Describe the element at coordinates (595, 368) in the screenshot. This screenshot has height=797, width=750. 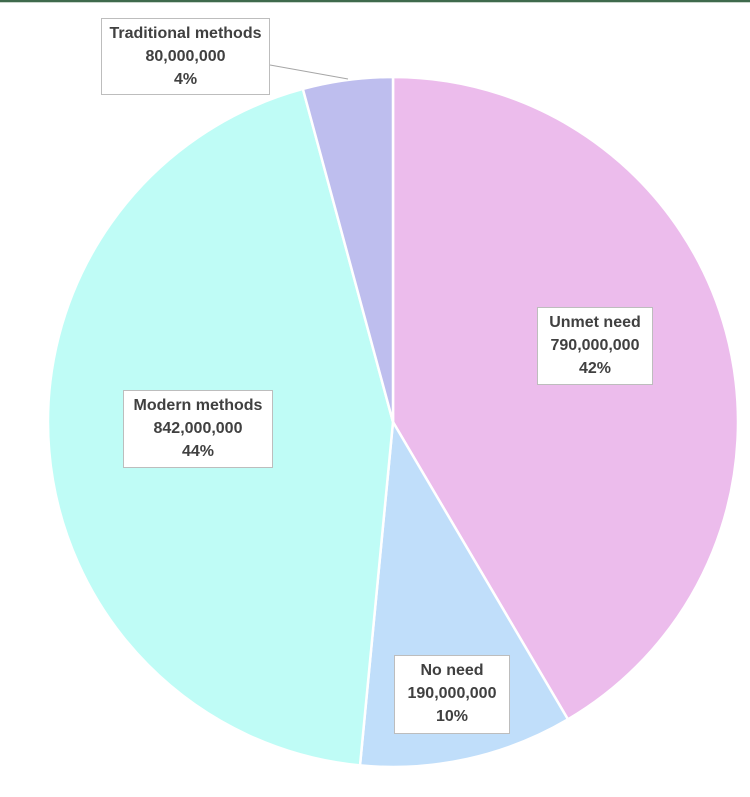
I see `label-percent: 42%` at that location.